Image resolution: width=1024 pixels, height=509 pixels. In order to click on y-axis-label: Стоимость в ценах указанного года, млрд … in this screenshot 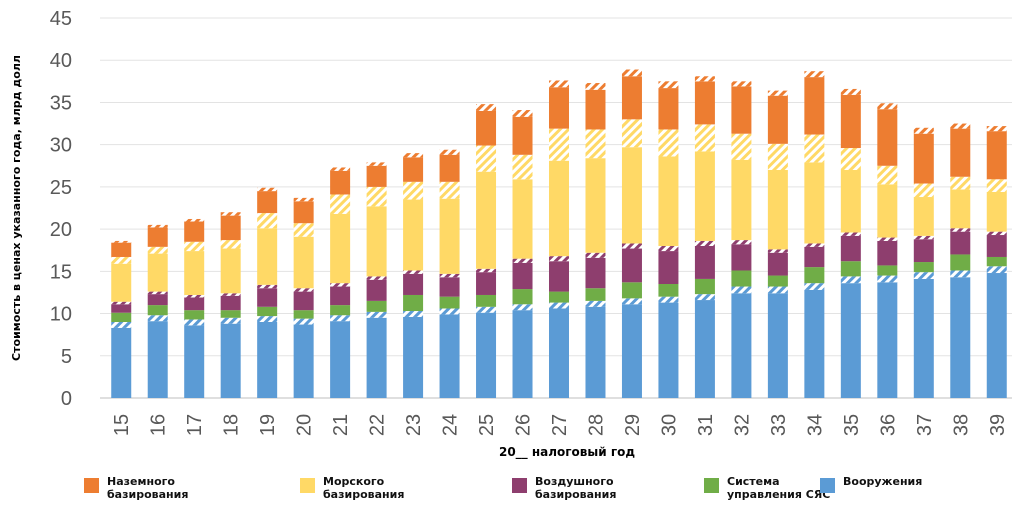, I will do `click(16, 208)`.